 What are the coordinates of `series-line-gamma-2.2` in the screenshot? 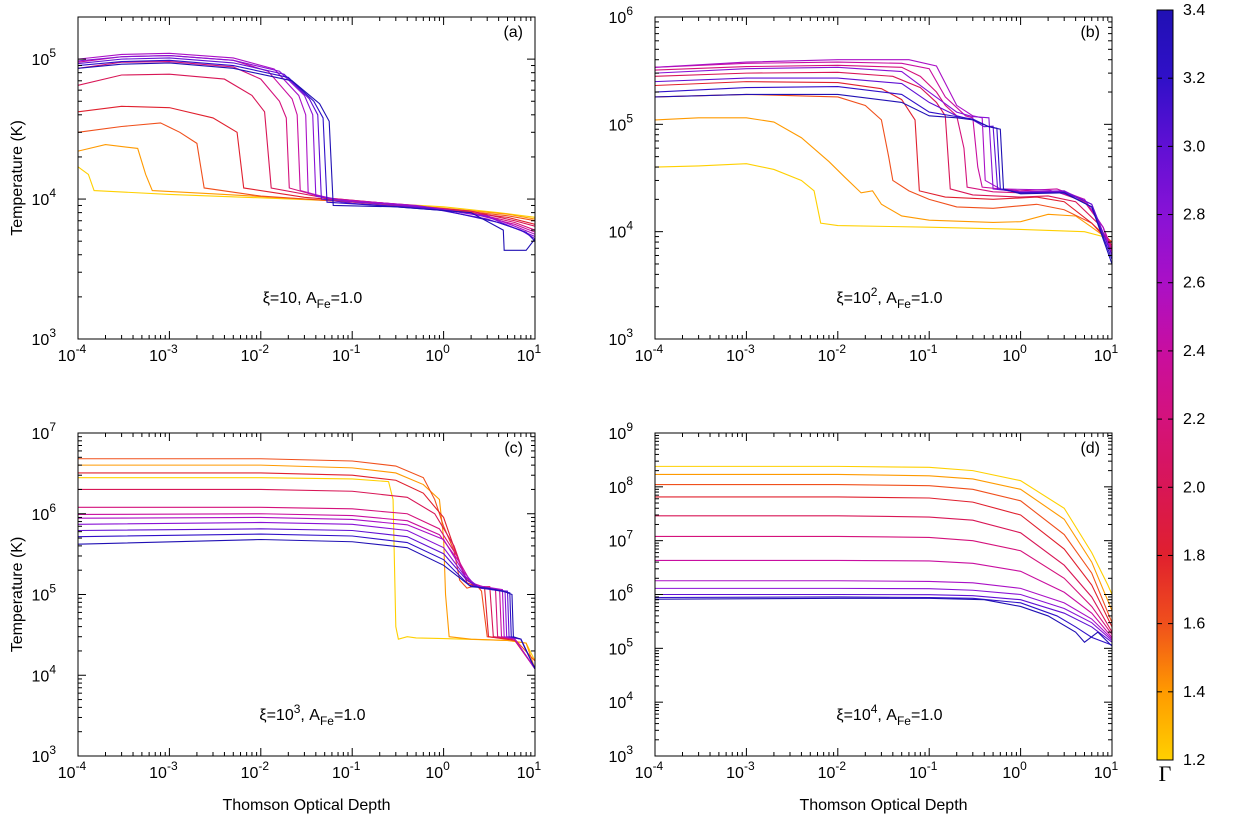 It's located at (883, 585).